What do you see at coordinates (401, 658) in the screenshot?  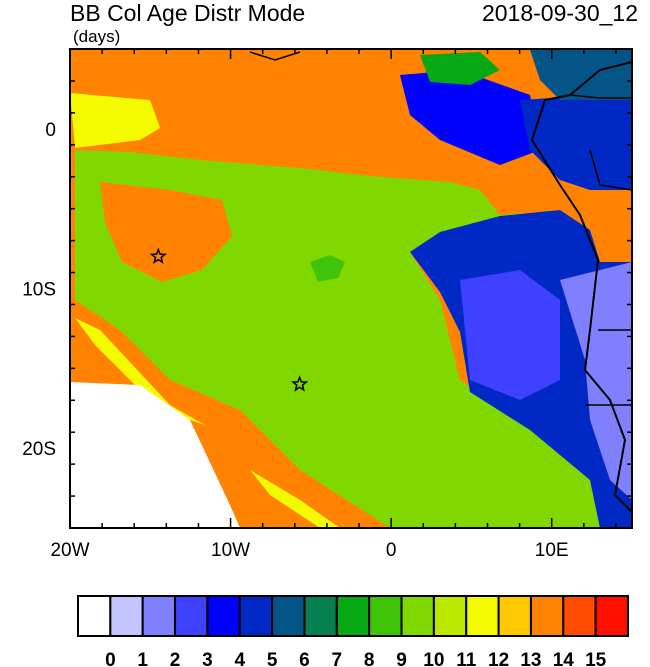 I see `colorbar-label: 9` at bounding box center [401, 658].